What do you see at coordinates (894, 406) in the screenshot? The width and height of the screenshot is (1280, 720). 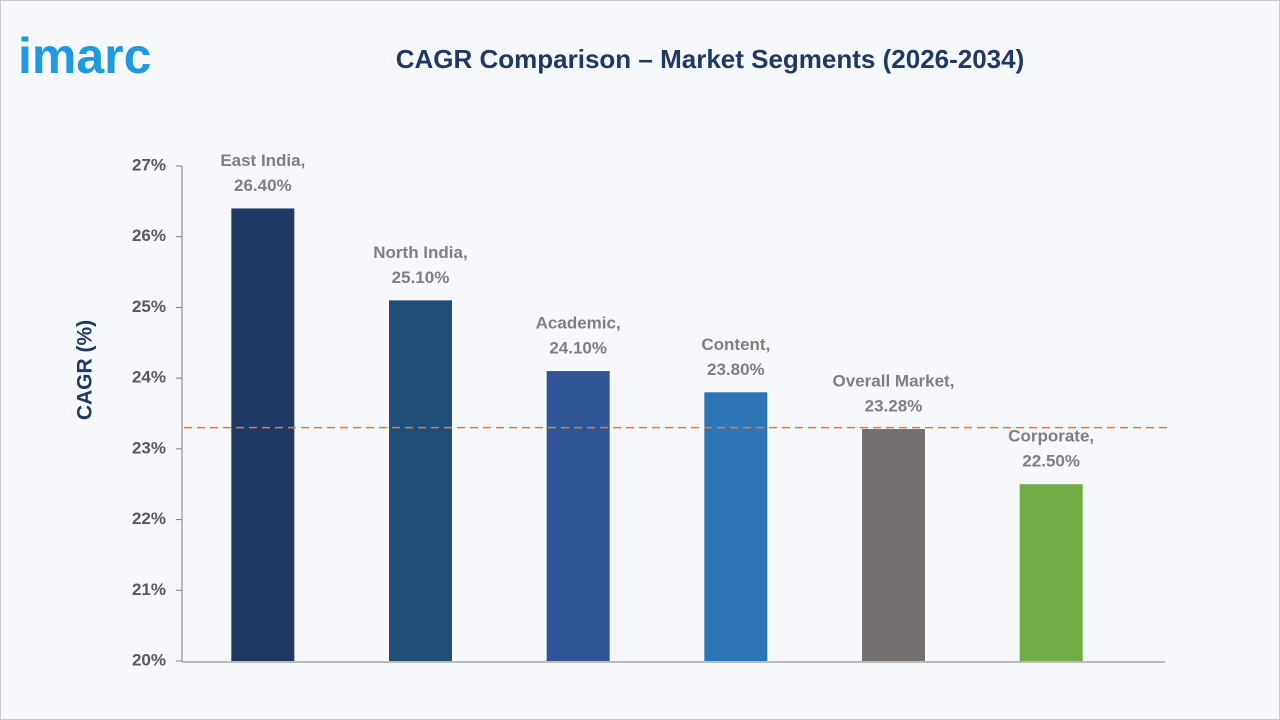 I see `data-value-label: 23.28%` at bounding box center [894, 406].